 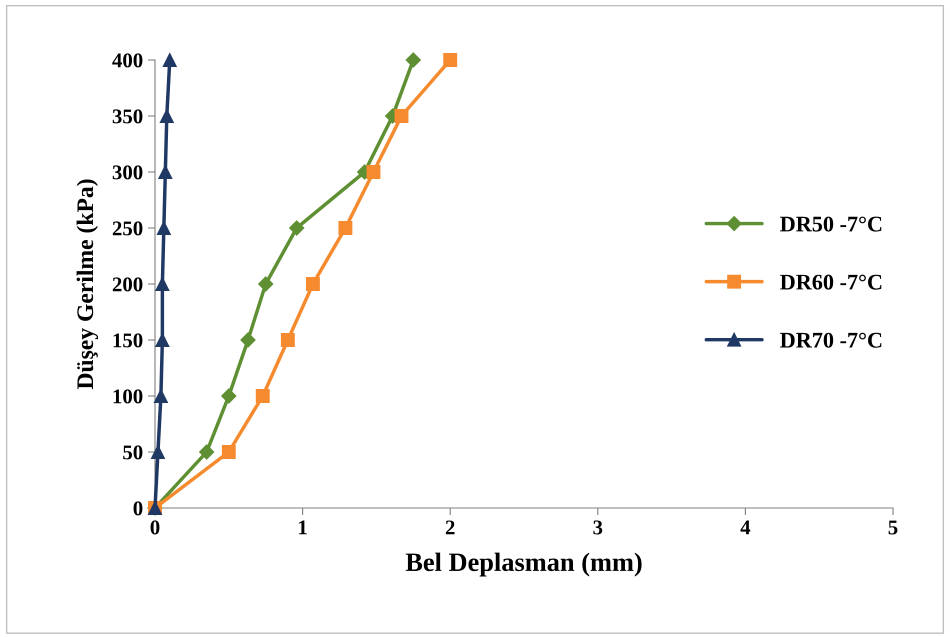 What do you see at coordinates (127, 116) in the screenshot?
I see `y-tick-label: 350` at bounding box center [127, 116].